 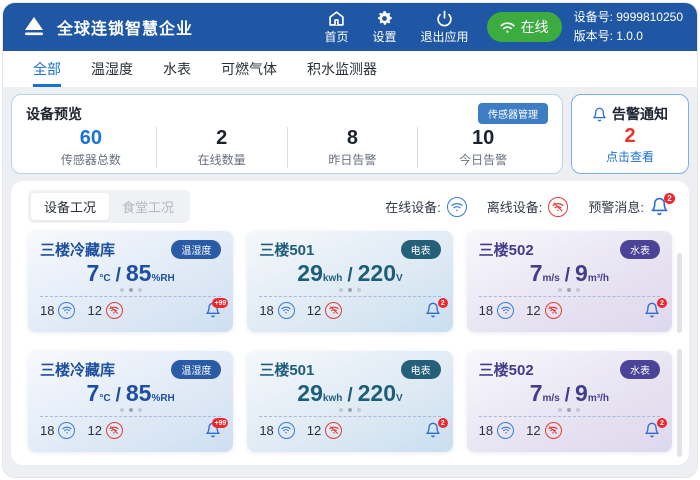 I want to click on device-overview-panel: 设备预览 传感器管理 60 传感器总数 2 在线数量 8 昨日告警, so click(x=287, y=134).